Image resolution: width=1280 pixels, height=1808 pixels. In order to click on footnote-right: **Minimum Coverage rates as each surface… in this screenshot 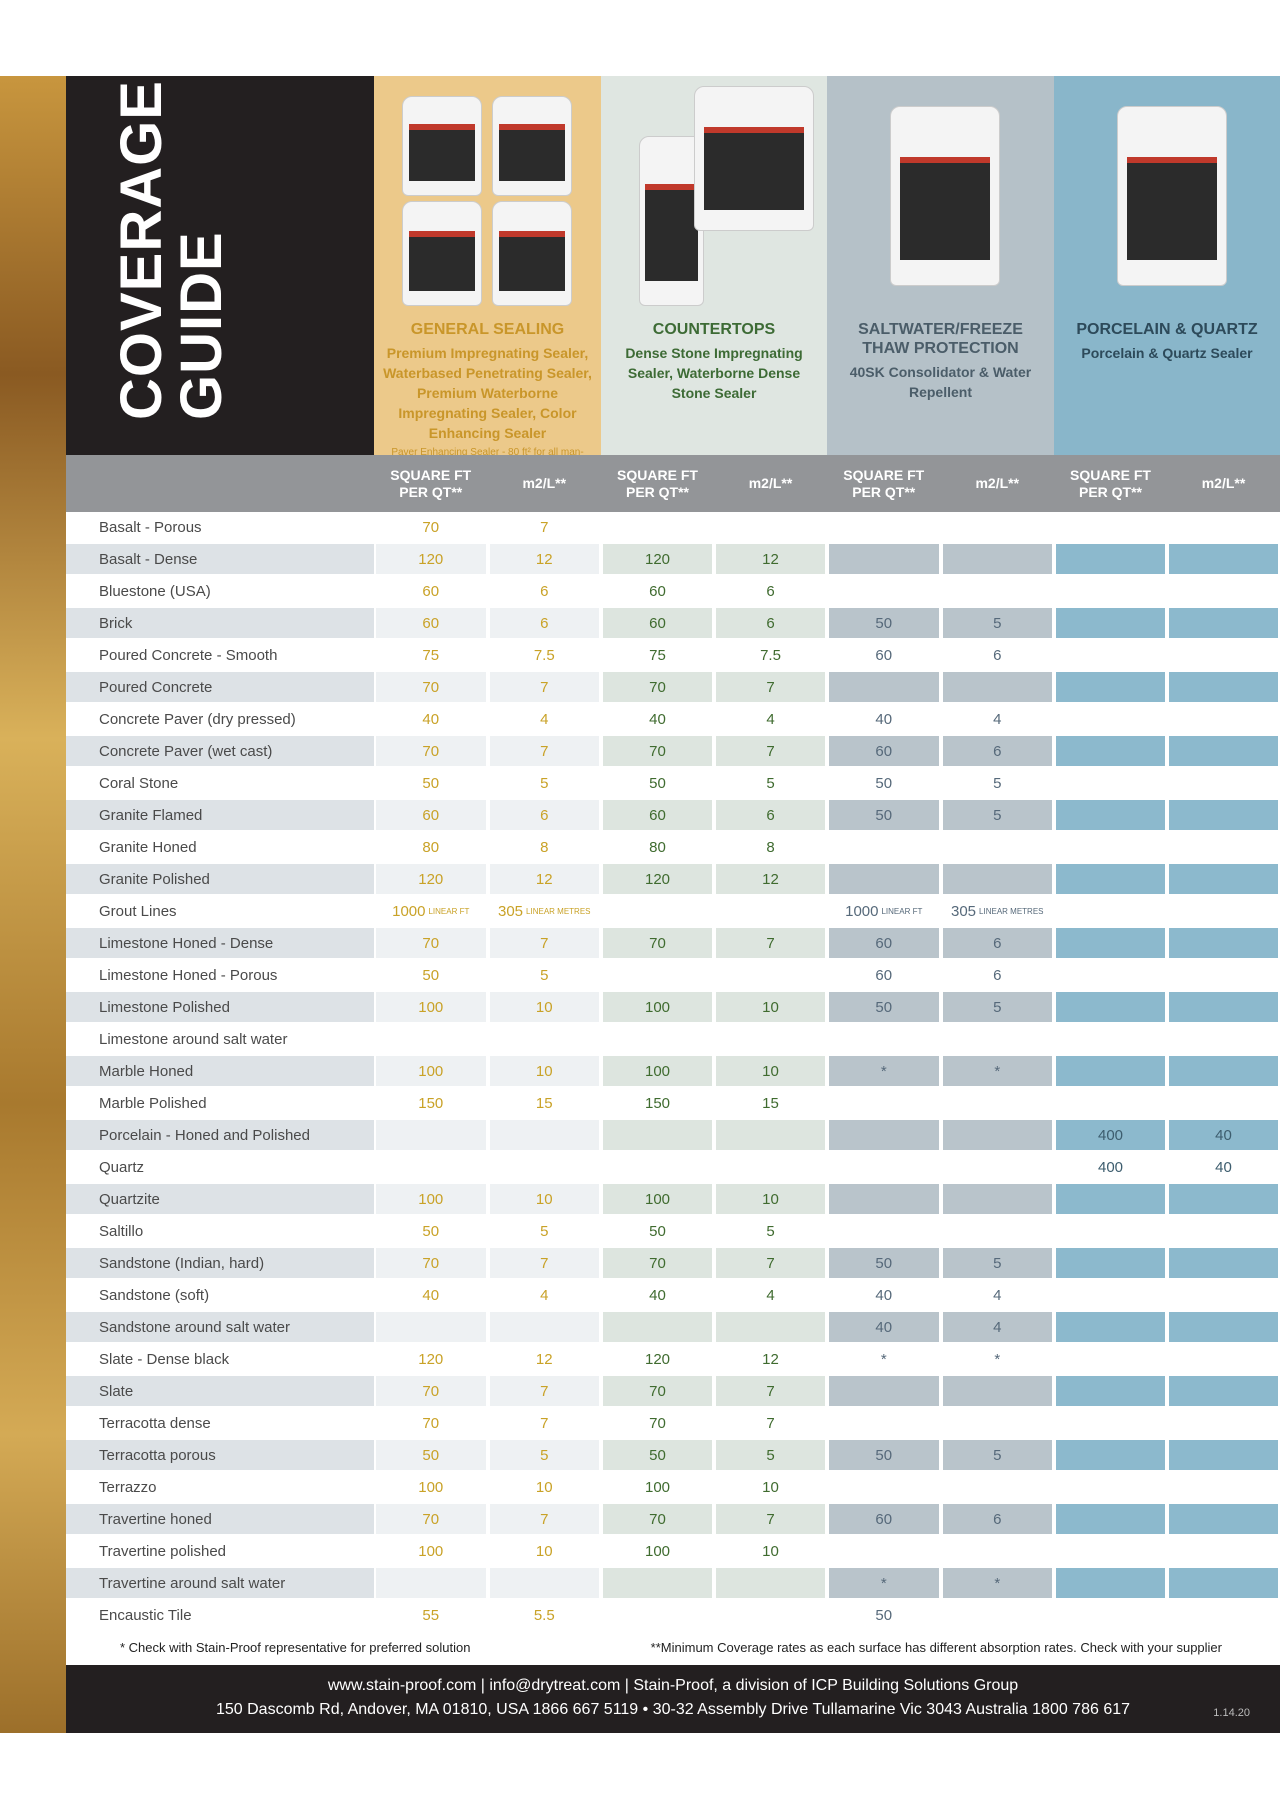, I will do `click(936, 1647)`.